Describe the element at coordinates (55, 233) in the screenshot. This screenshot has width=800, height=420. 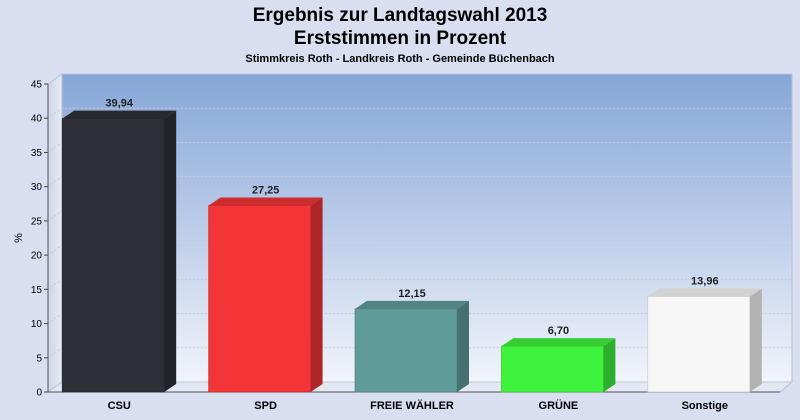
I see `plot-side-wall` at that location.